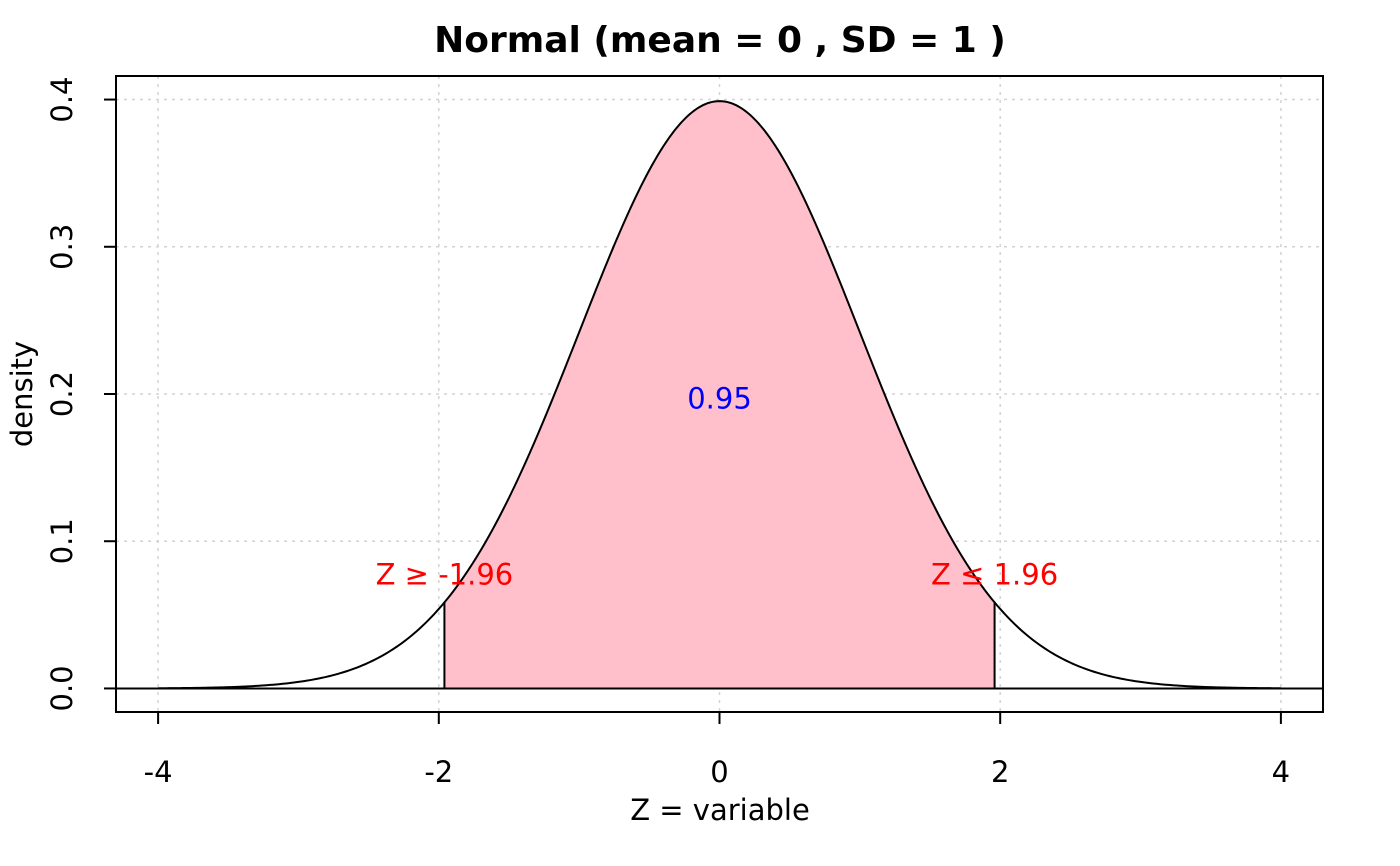  Describe the element at coordinates (720, 810) in the screenshot. I see `x-axis-label: Z = variable` at that location.